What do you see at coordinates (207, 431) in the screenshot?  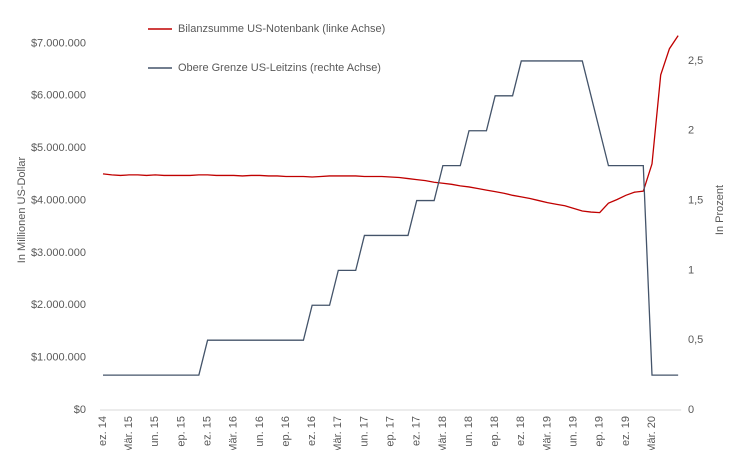 I see `x-tick-label: ez. 15` at bounding box center [207, 431].